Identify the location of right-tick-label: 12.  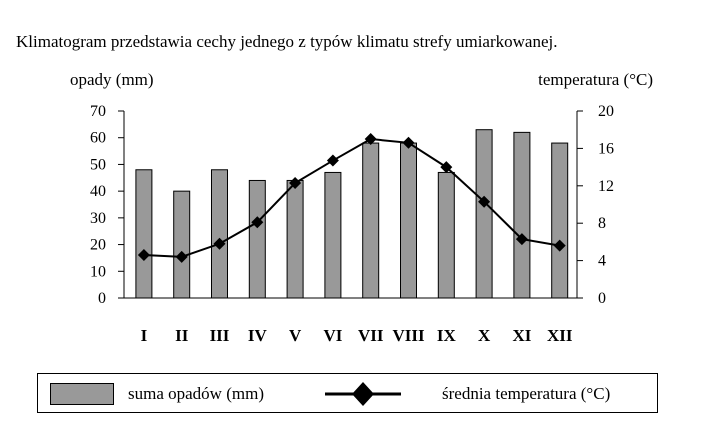
(606, 186).